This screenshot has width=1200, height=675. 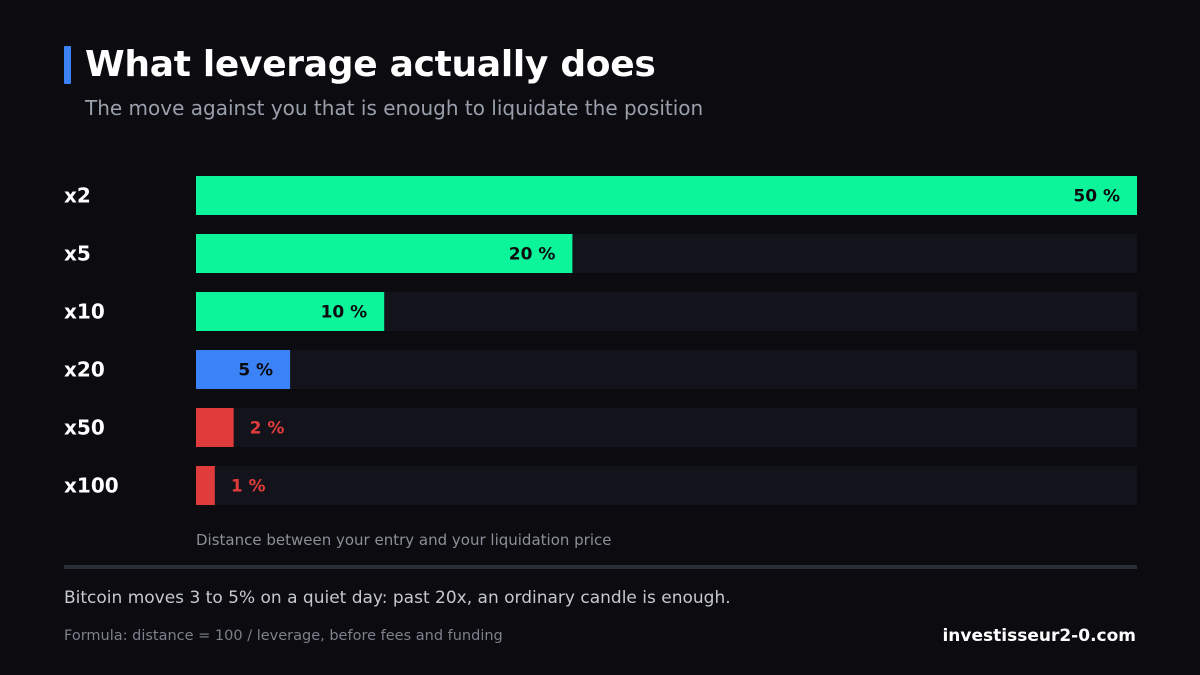 I want to click on category-label: x20, so click(x=84, y=370).